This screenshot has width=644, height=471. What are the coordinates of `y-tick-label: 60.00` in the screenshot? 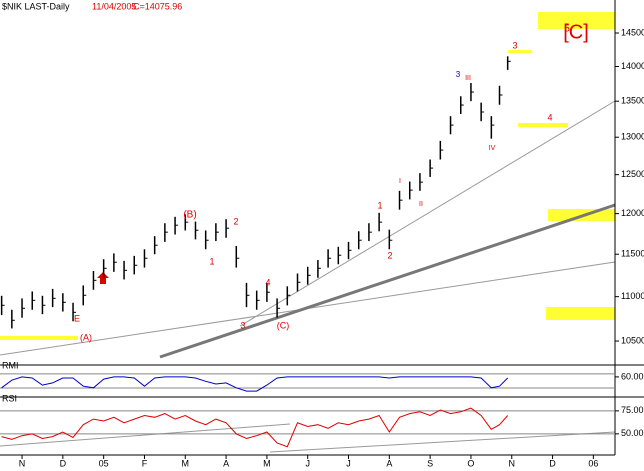 It's located at (632, 376).